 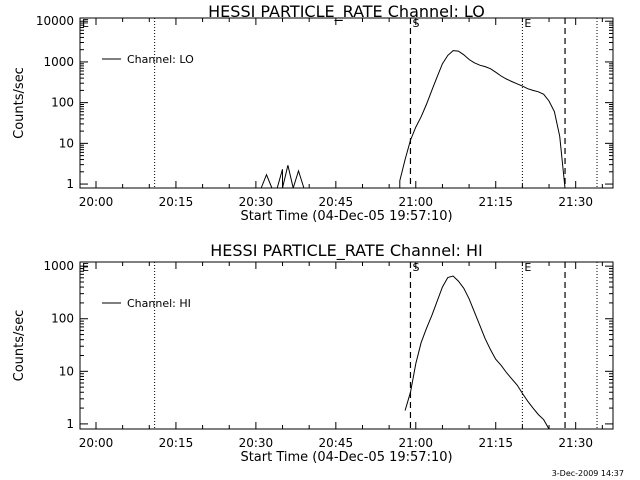 I want to click on chart-title: HESSI PARTICLE_RATE Channel: HI, so click(x=346, y=251).